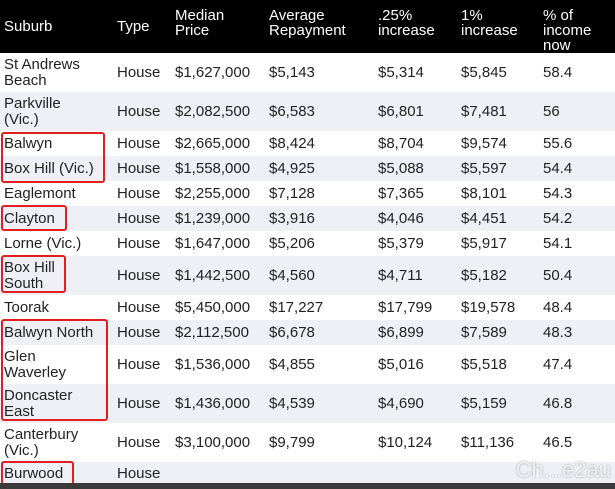  I want to click on median-price-cell: $2,082,500, so click(218, 111).